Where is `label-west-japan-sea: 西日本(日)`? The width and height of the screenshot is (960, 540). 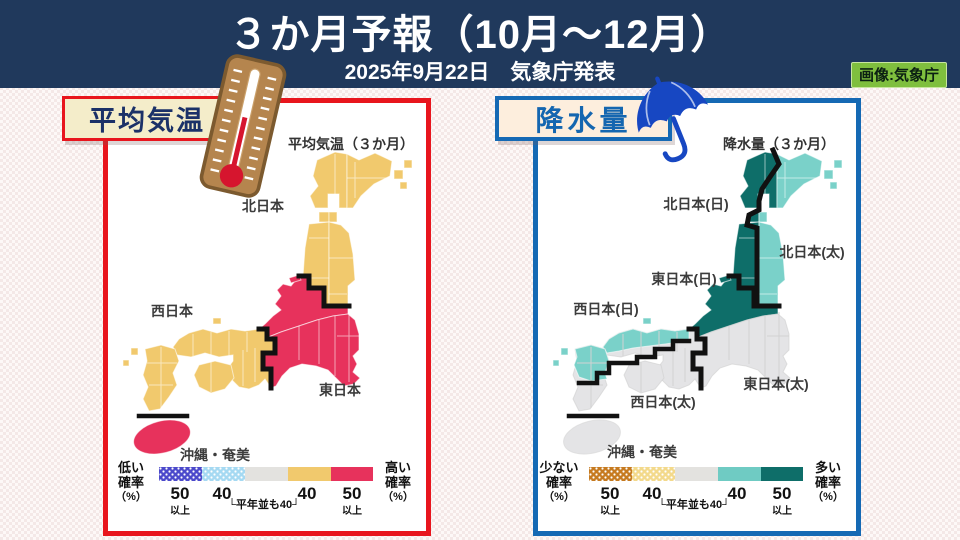 label-west-japan-sea: 西日本(日) is located at coordinates (606, 309).